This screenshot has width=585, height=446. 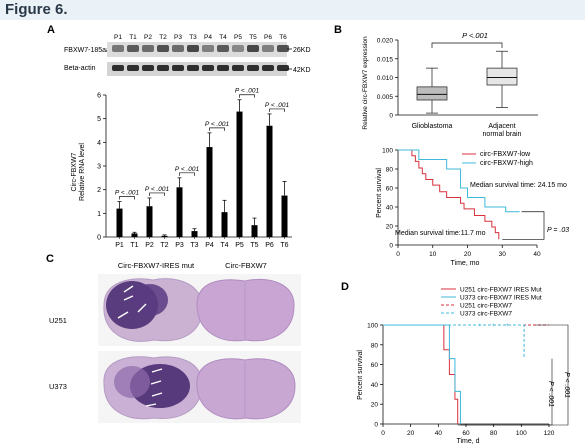 What do you see at coordinates (118, 37) in the screenshot?
I see `western-lane-label: P1` at bounding box center [118, 37].